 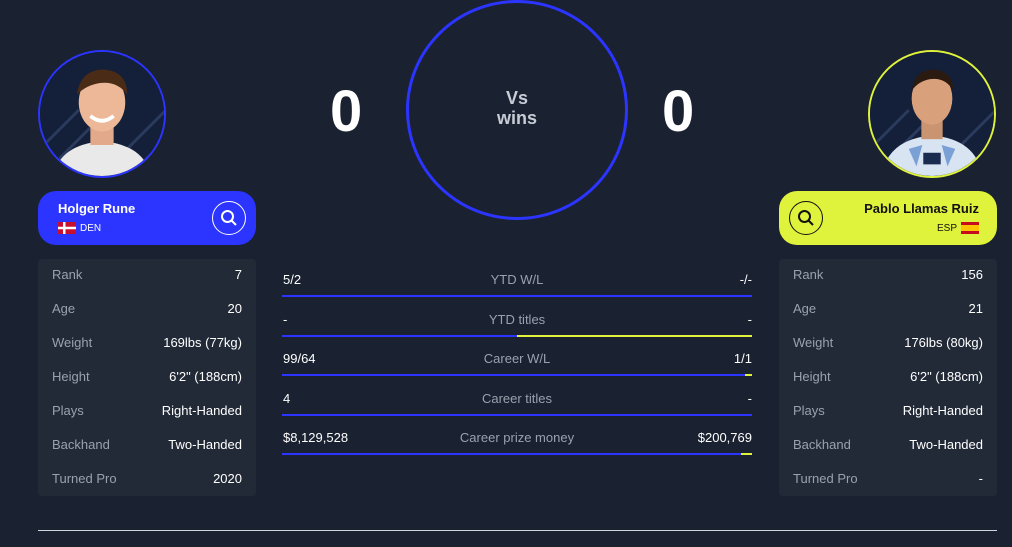 I want to click on comparison-row: - YTD titles -, so click(x=517, y=322).